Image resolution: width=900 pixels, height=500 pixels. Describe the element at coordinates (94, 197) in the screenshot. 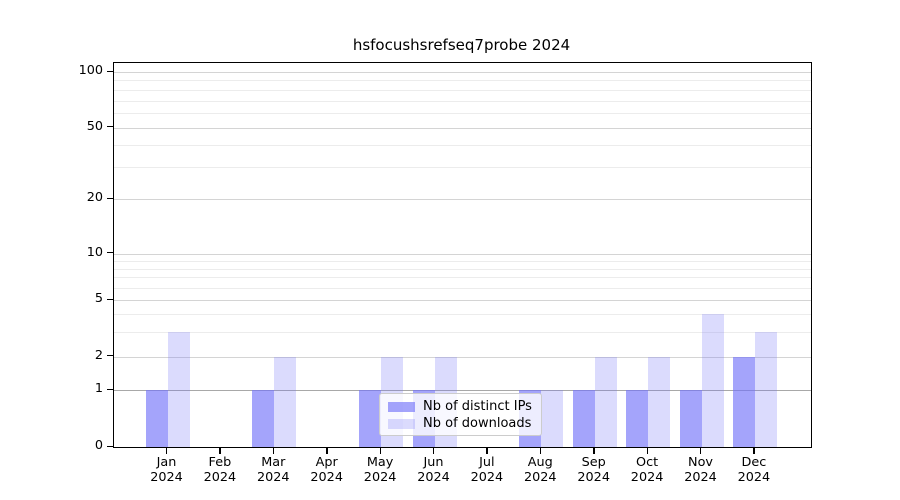

I see `y-tick-label-20: 20` at that location.